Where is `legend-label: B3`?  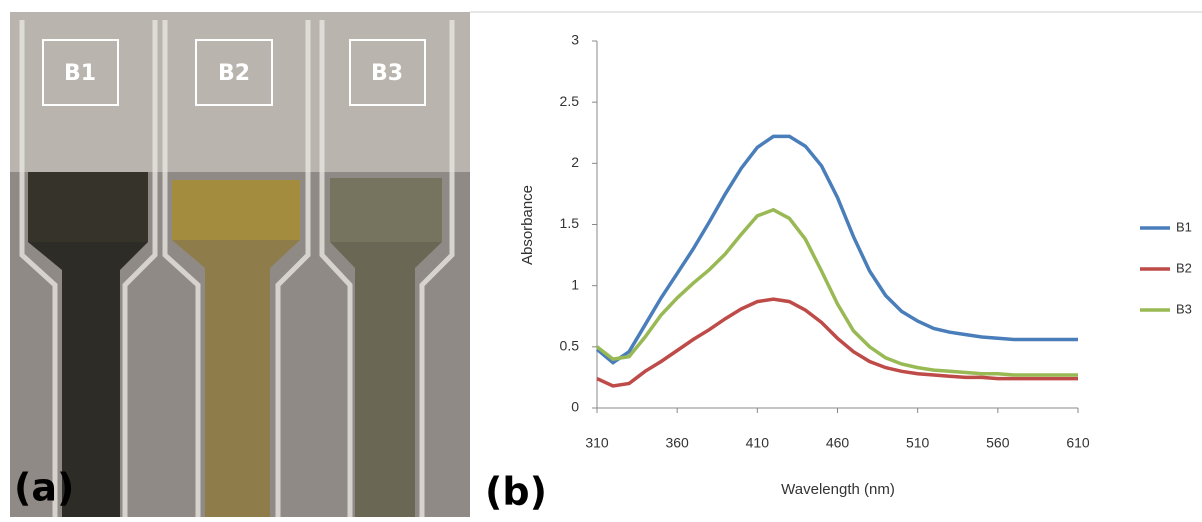 legend-label: B3 is located at coordinates (1184, 308).